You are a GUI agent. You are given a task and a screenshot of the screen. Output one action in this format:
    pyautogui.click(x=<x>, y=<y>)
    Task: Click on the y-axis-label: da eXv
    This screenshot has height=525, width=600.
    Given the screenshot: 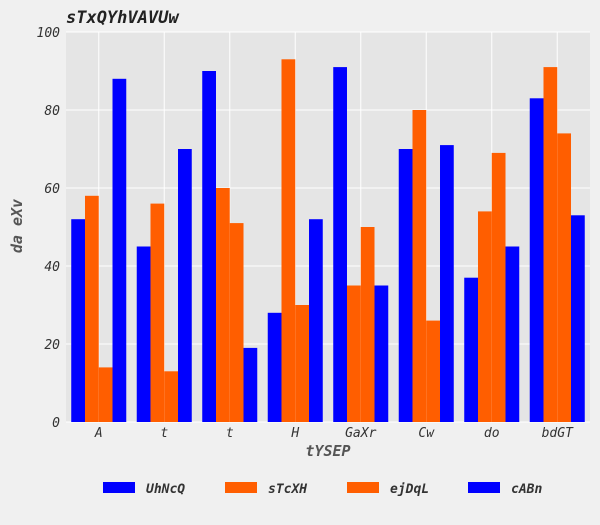 What is the action you would take?
    pyautogui.click(x=17, y=225)
    